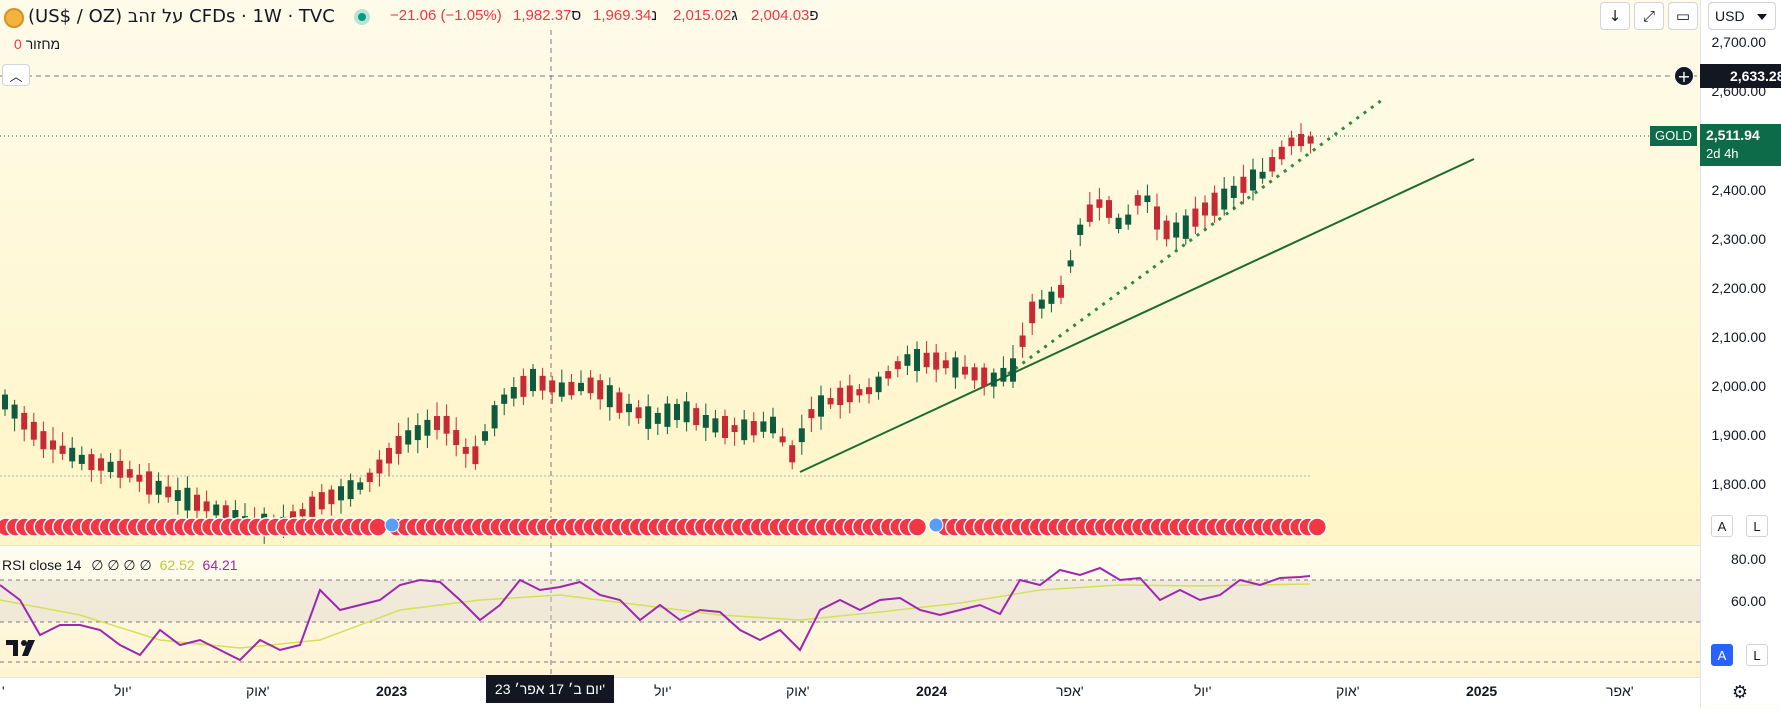 The height and width of the screenshot is (709, 1781). I want to click on scroll-down-button: ↓, so click(1615, 16).